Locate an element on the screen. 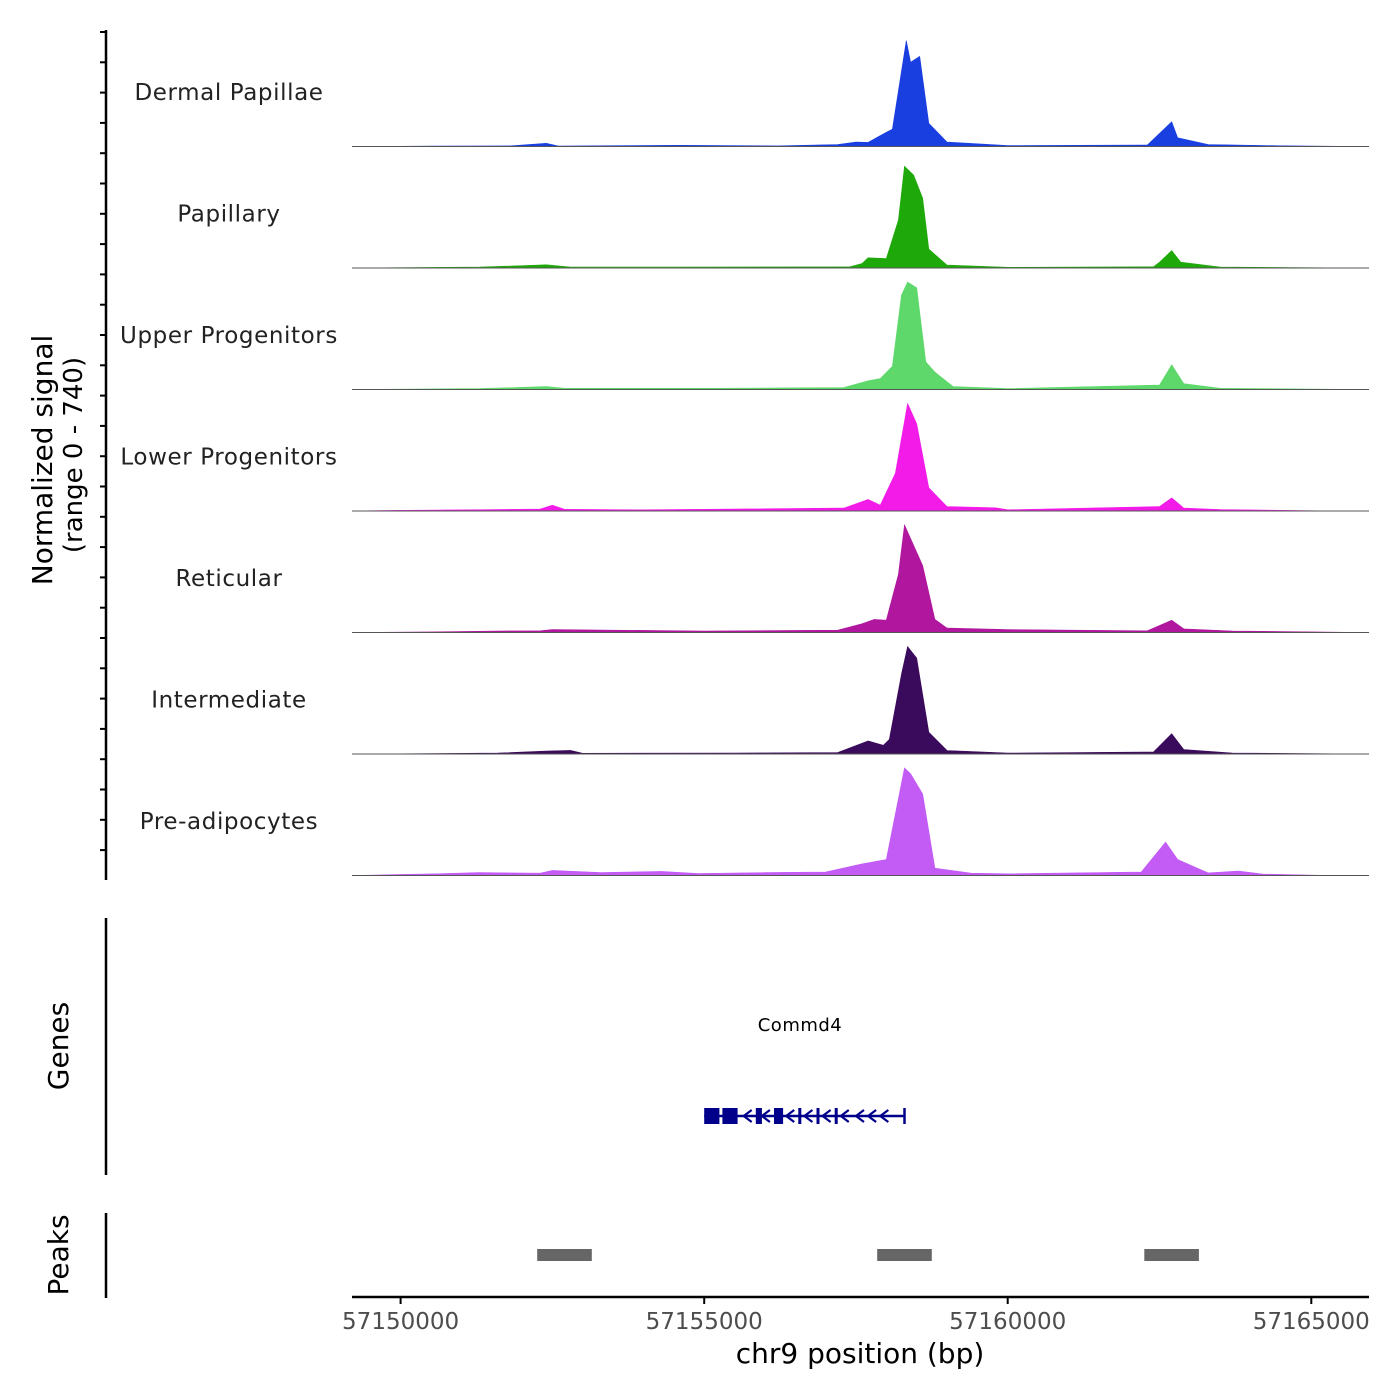 This screenshot has height=1400, width=1400. signal-axis-ticks is located at coordinates (103, 441).